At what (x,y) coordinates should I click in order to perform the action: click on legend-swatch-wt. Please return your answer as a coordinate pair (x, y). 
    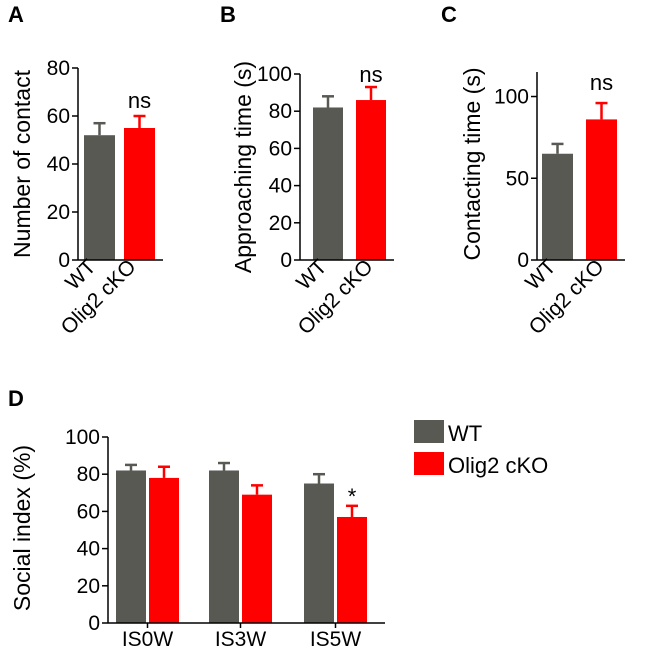
    Looking at the image, I should click on (429, 431).